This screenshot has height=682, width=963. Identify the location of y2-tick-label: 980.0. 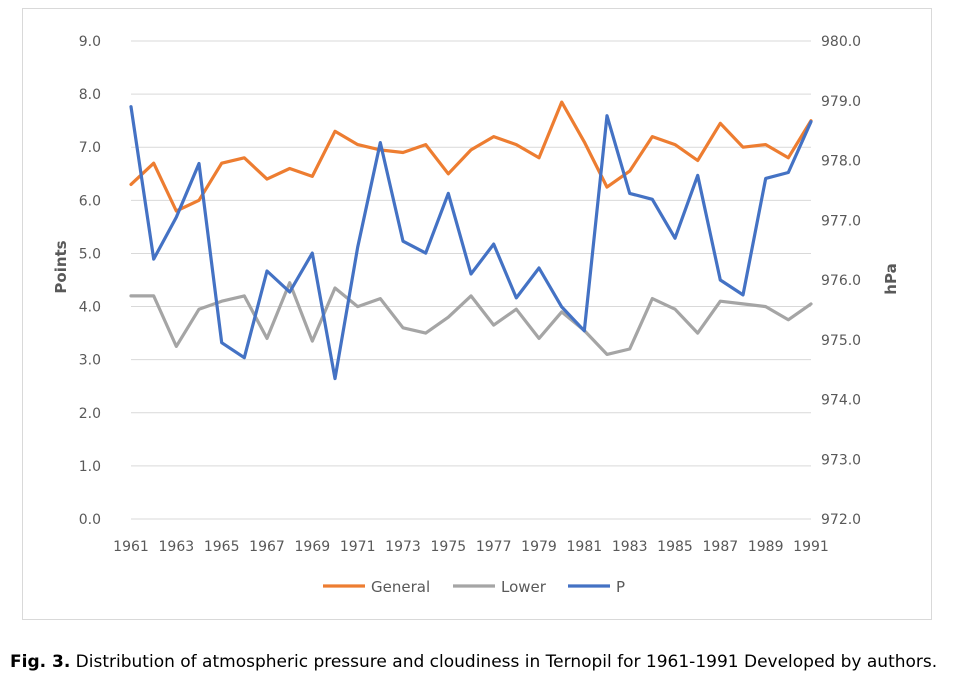
(841, 42).